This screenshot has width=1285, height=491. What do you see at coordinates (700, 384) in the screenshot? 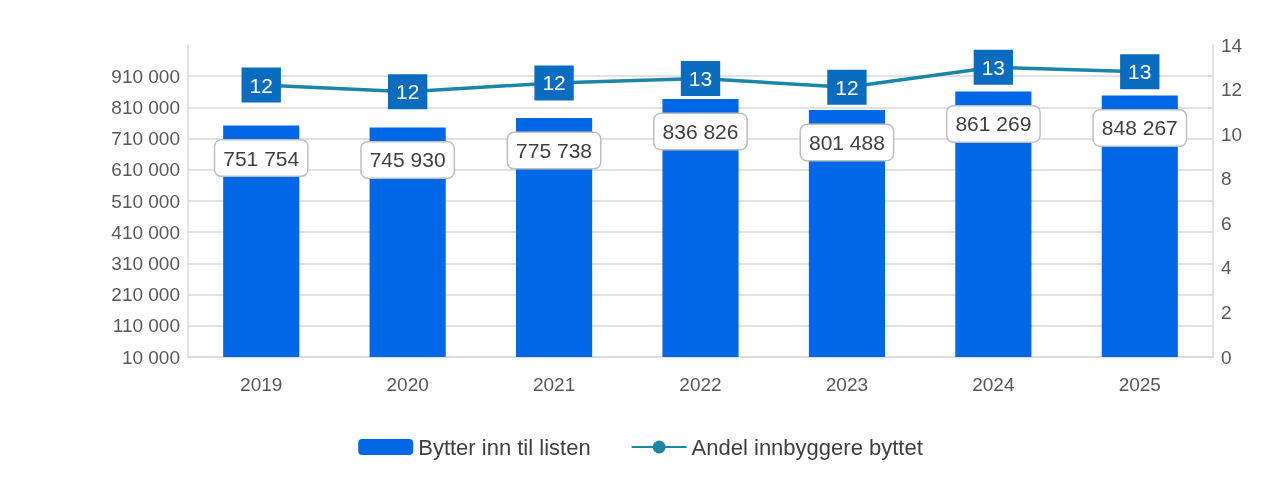
I see `x-tick-label: 2022` at bounding box center [700, 384].